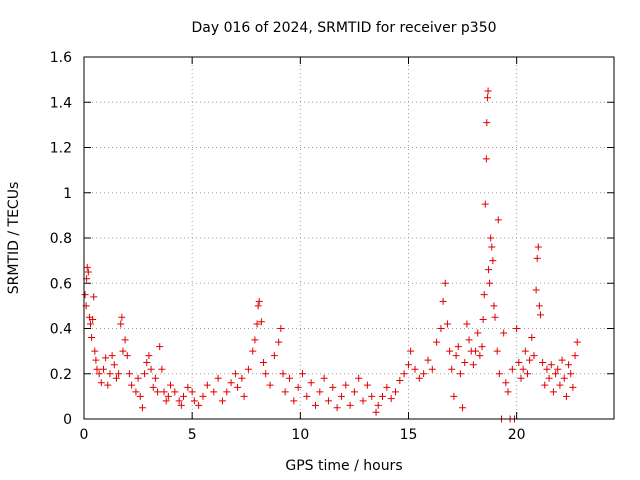 The width and height of the screenshot is (640, 480). Describe the element at coordinates (61, 58) in the screenshot. I see `y-tick-label: 1.6` at that location.